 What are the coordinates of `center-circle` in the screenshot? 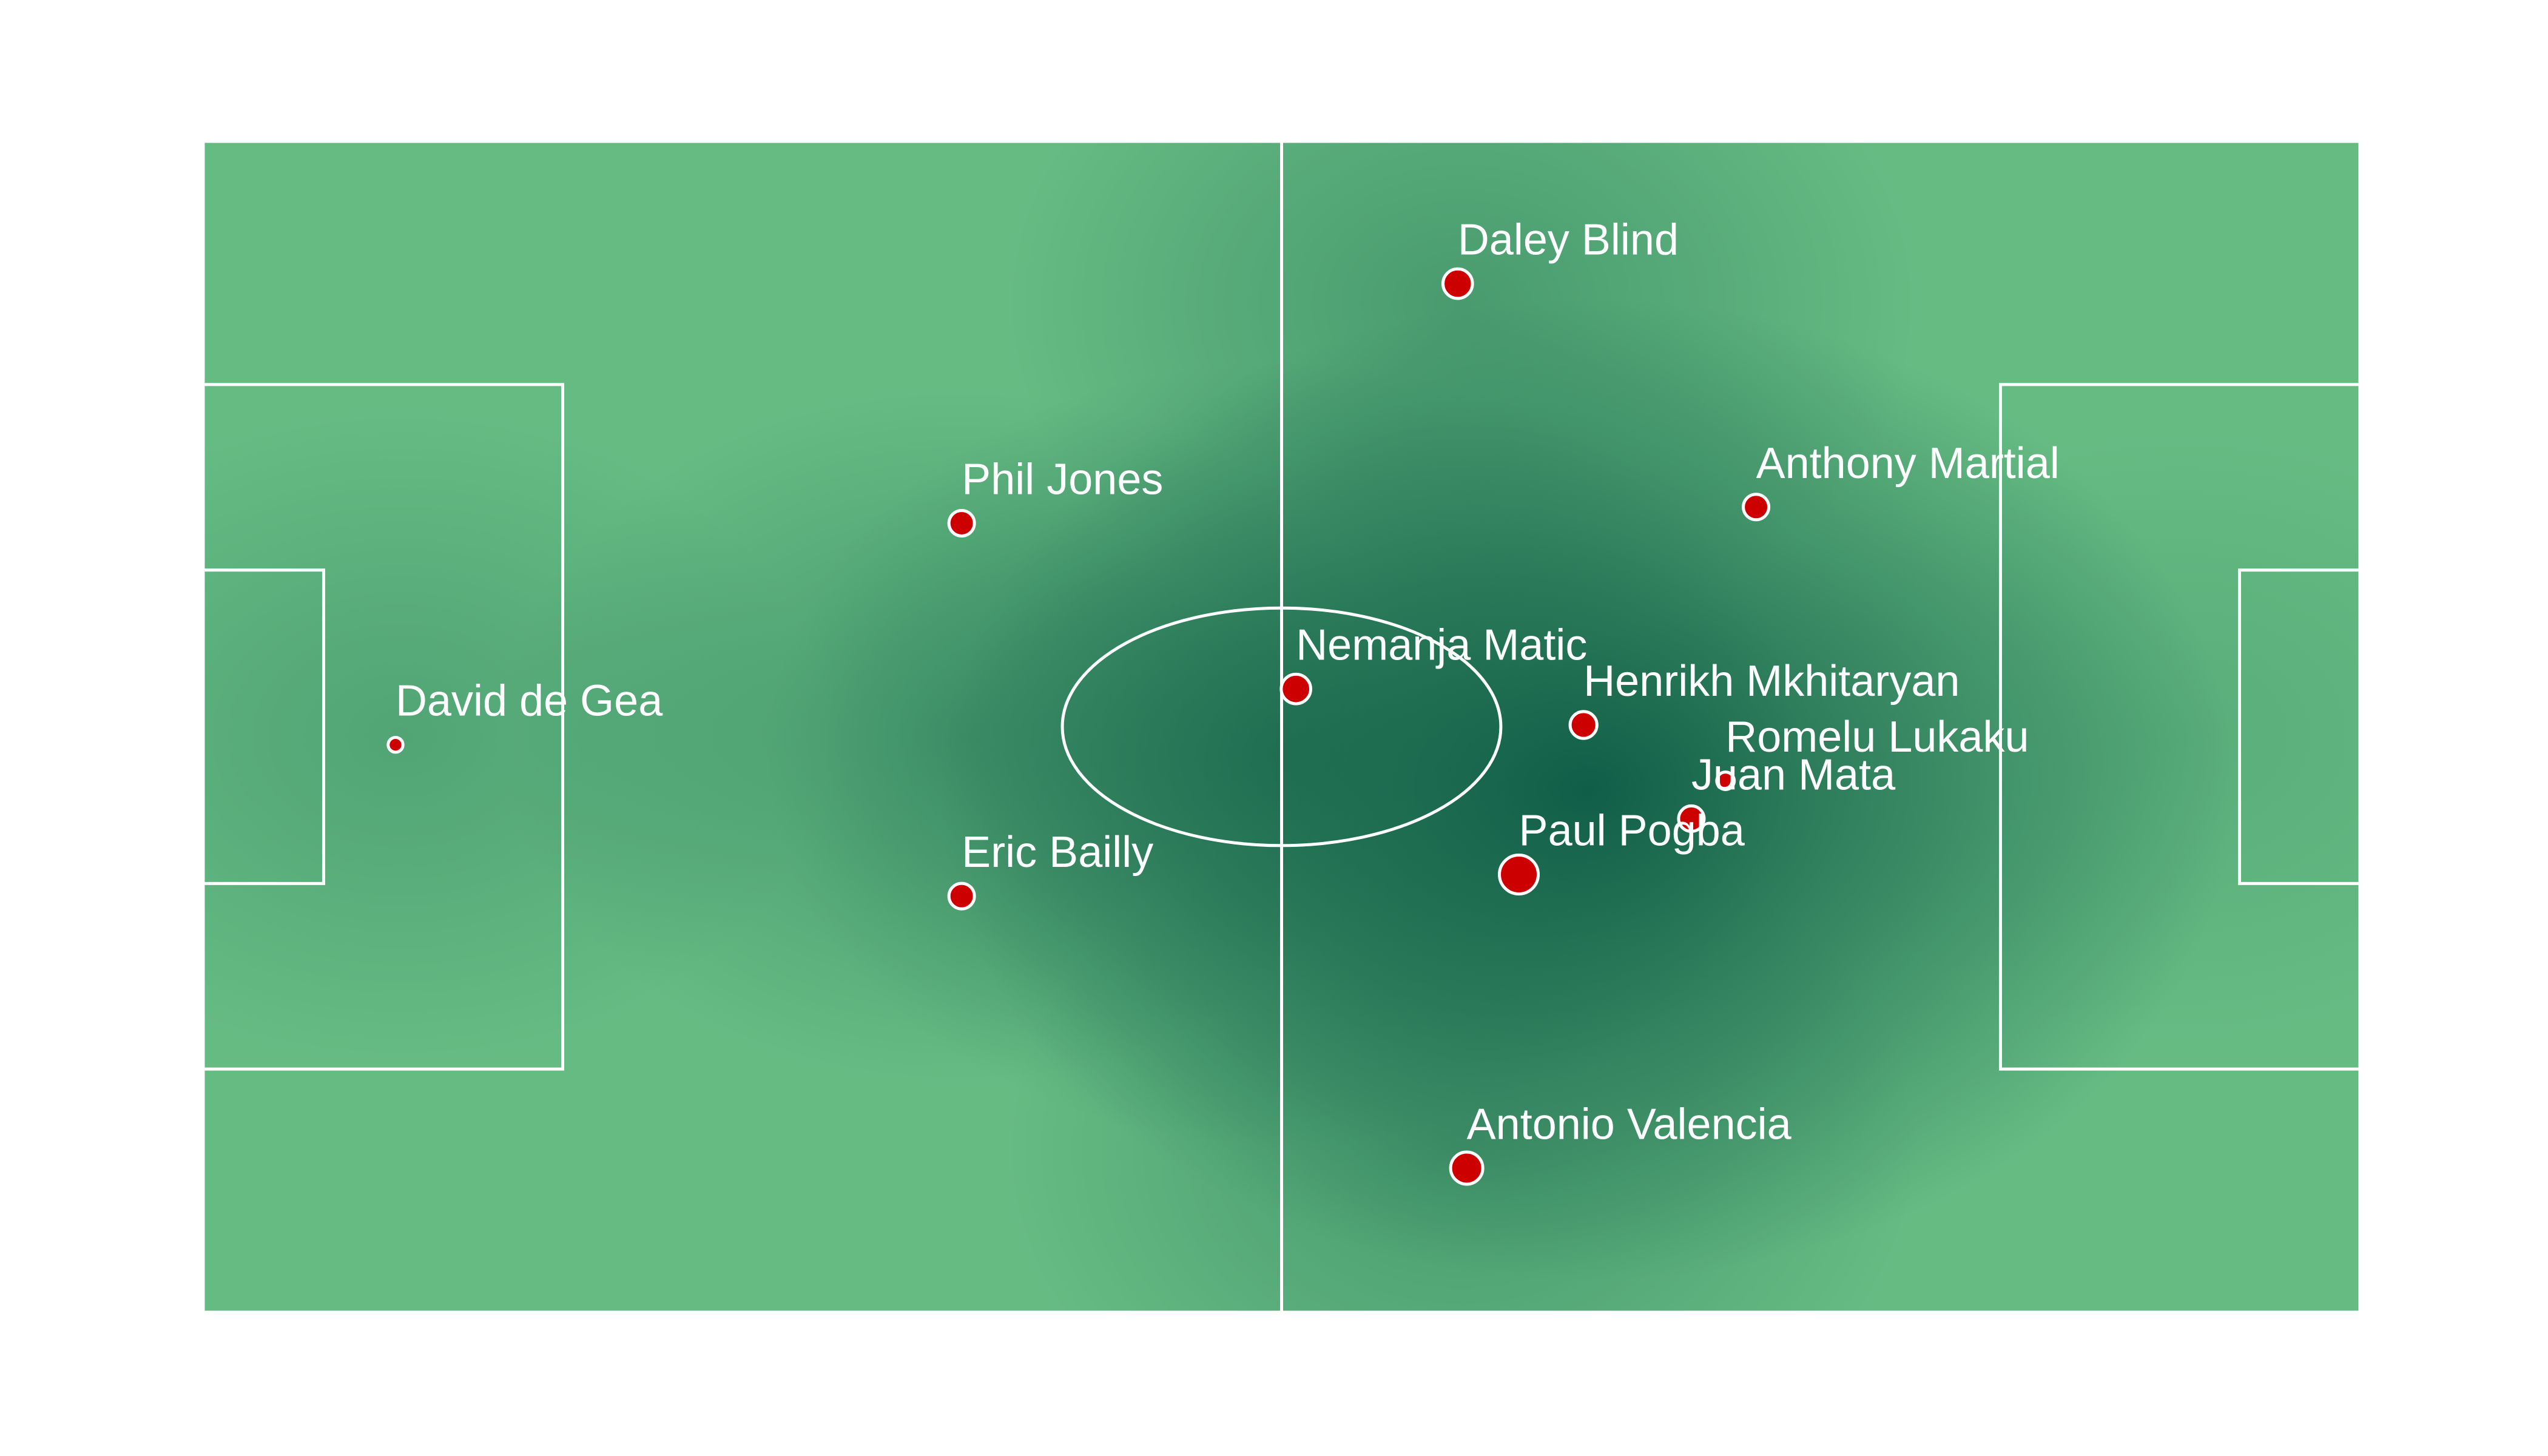 It's located at (1281, 727).